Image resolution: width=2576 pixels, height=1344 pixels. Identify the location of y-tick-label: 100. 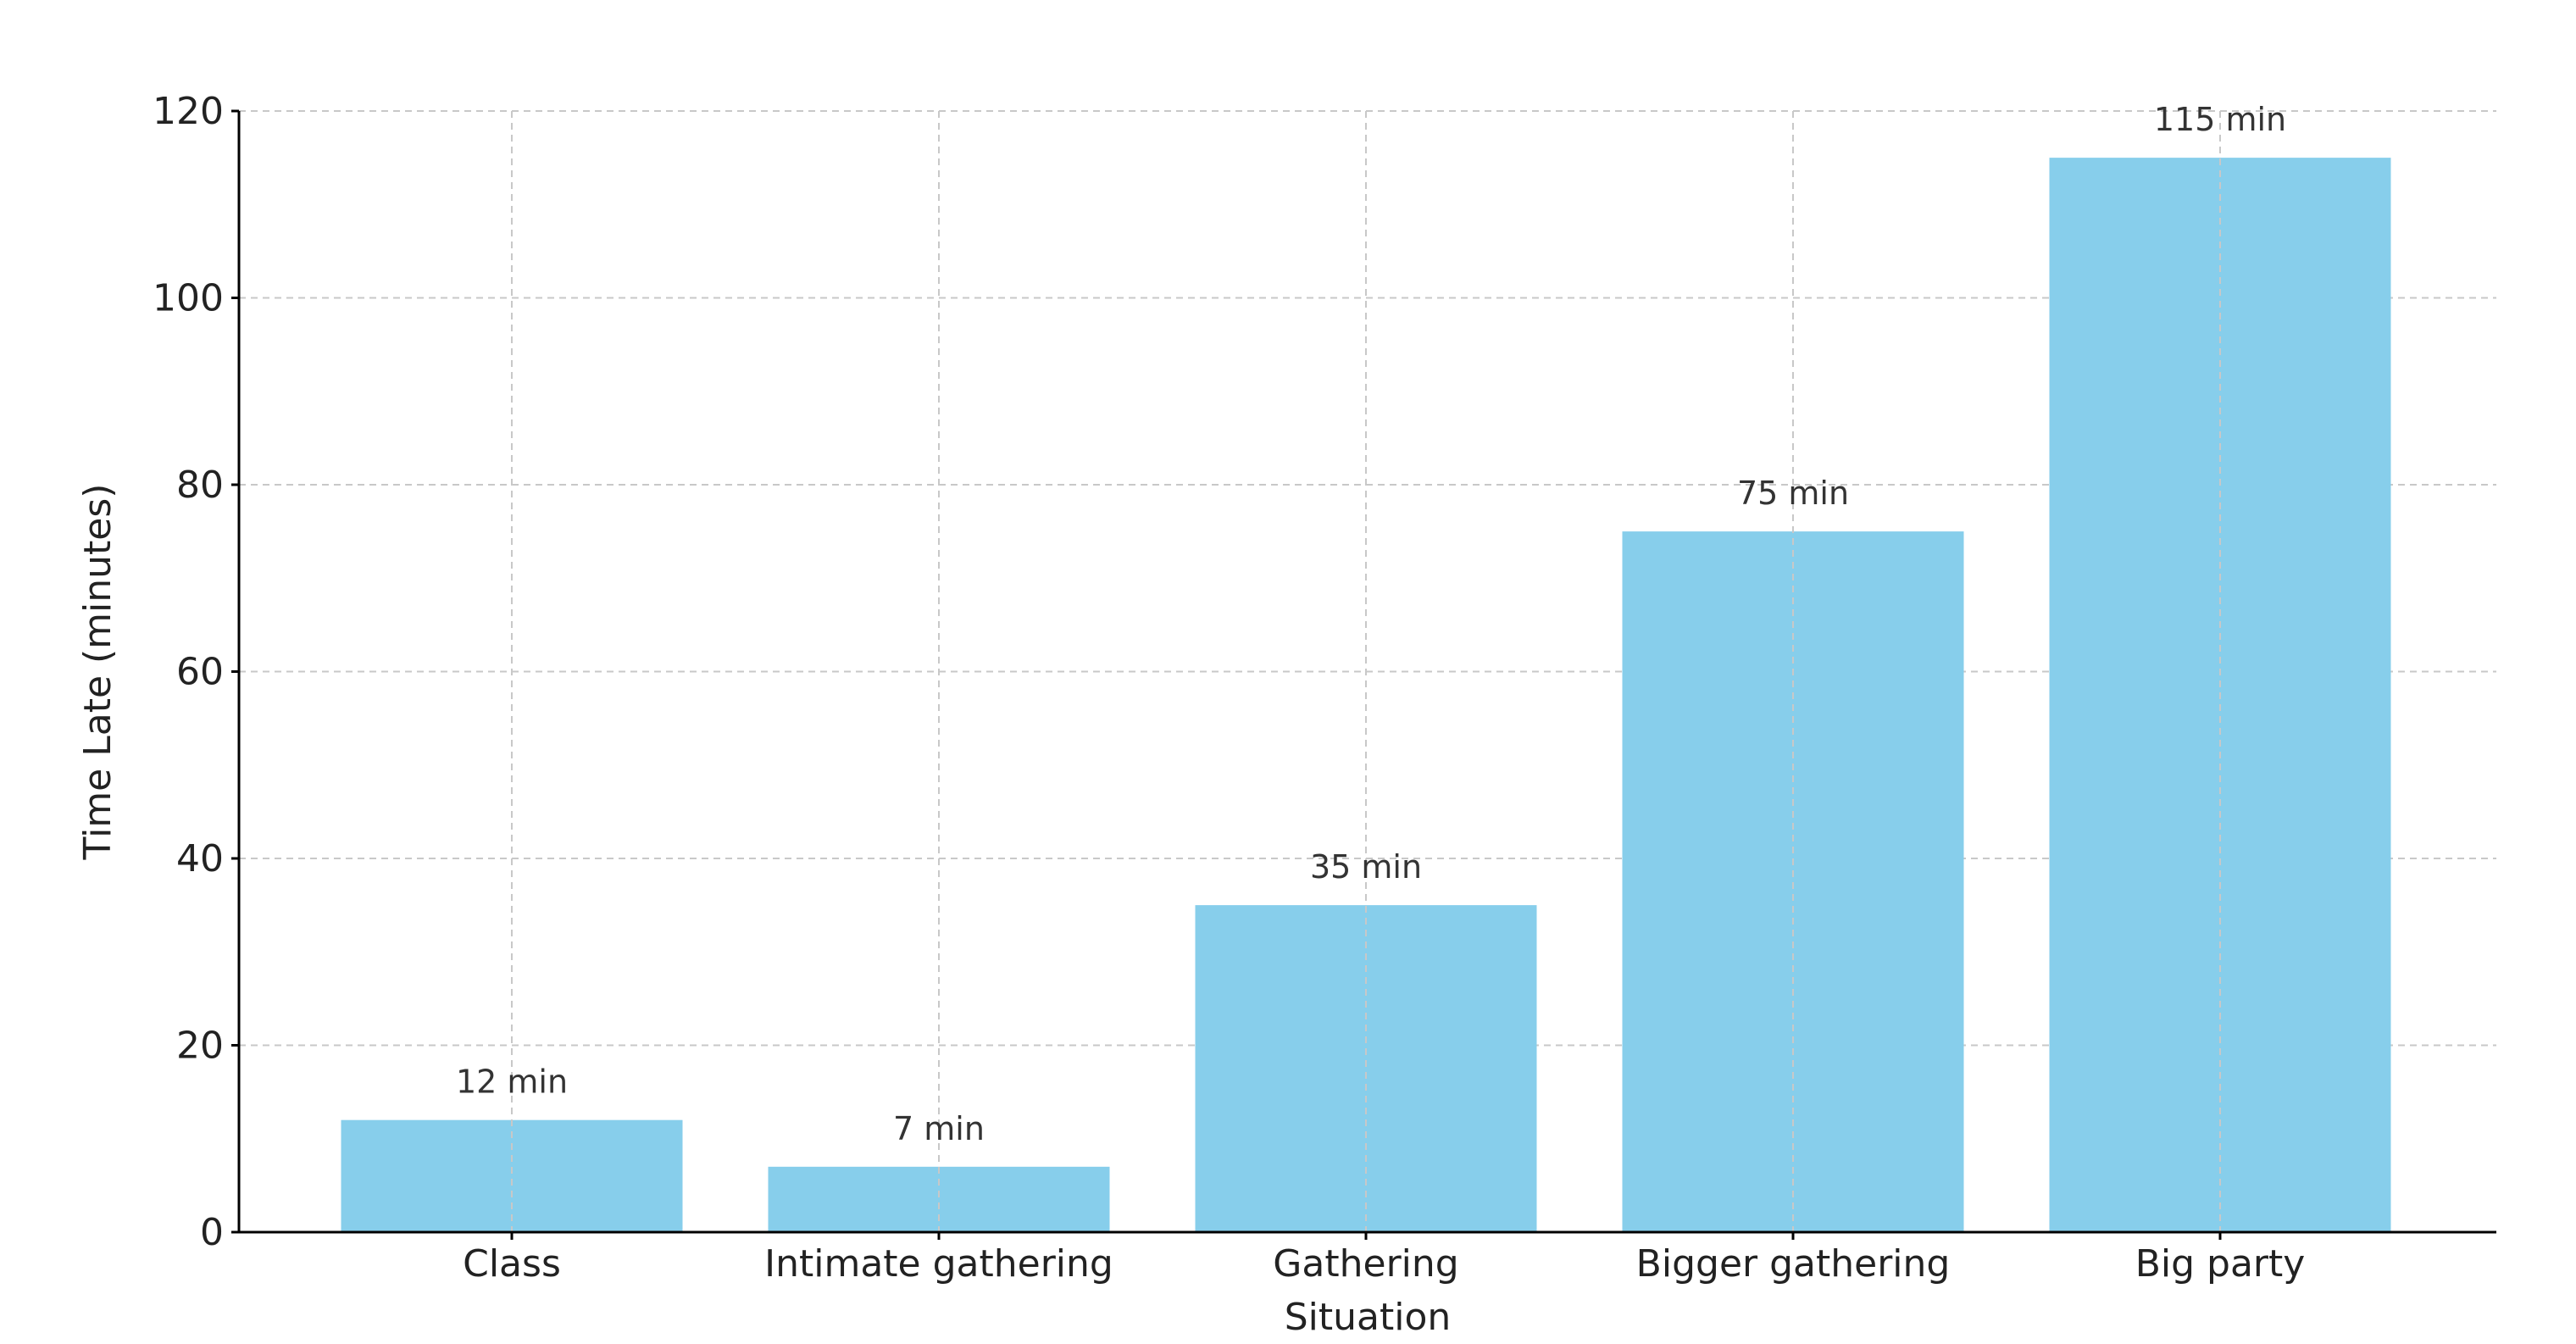
(188, 298).